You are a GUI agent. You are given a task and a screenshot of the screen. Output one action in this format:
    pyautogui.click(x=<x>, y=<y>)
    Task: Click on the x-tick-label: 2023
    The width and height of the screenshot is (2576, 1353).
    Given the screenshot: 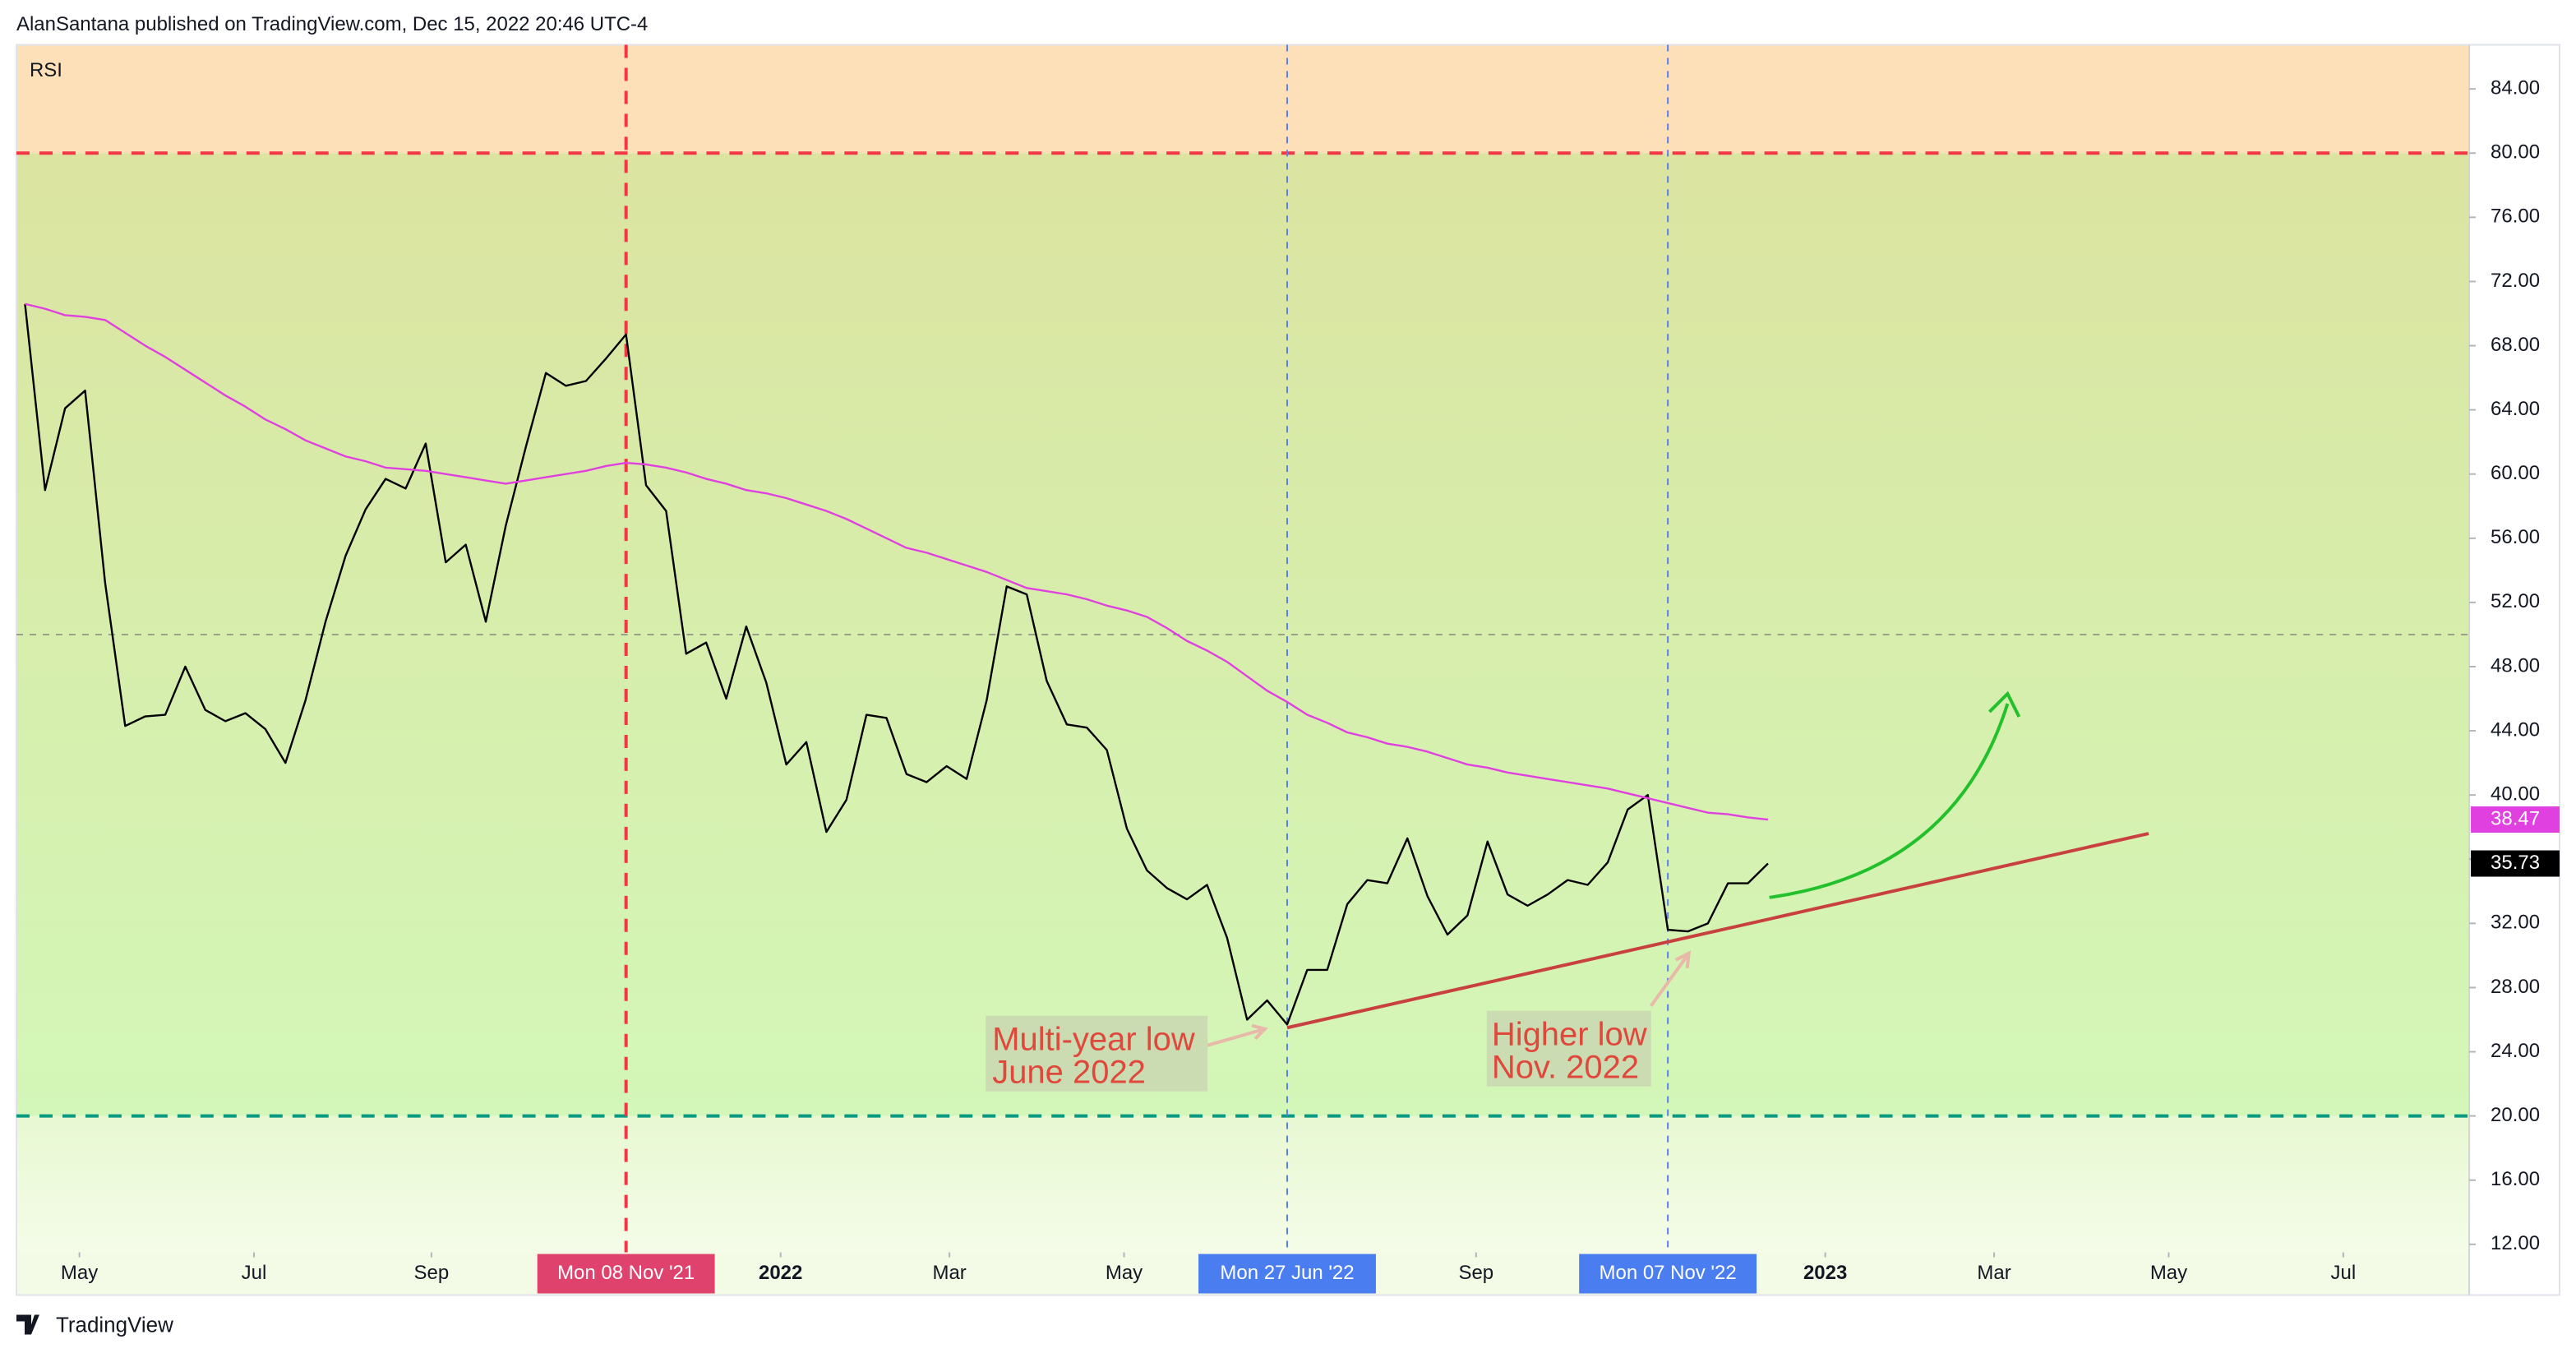 What is the action you would take?
    pyautogui.click(x=1825, y=1273)
    